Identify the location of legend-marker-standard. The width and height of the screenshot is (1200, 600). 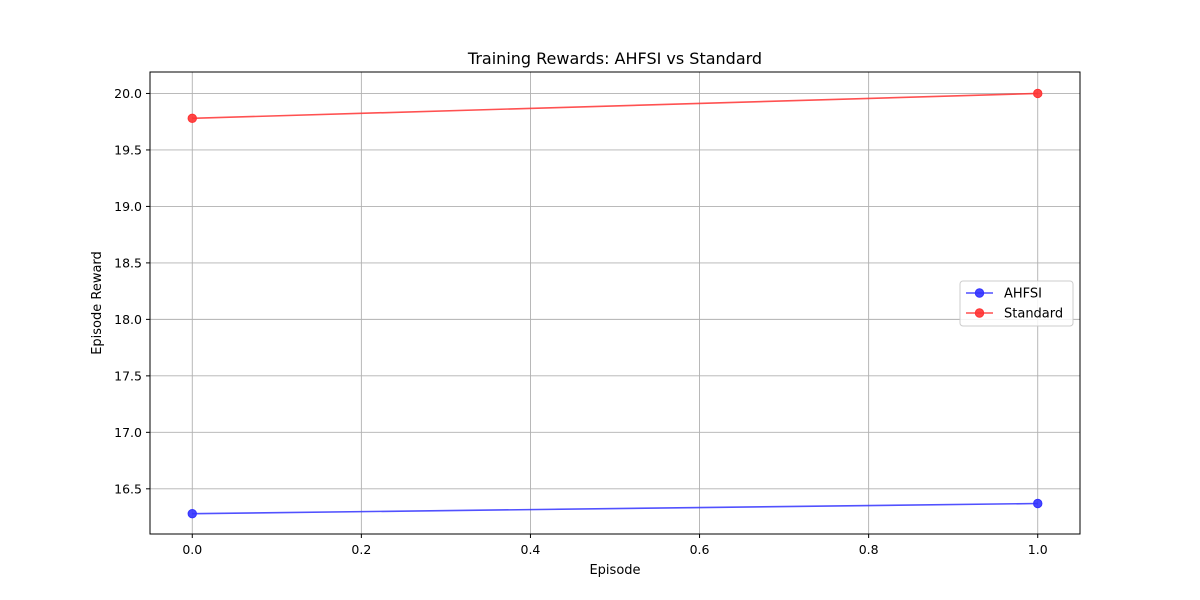
(979, 313).